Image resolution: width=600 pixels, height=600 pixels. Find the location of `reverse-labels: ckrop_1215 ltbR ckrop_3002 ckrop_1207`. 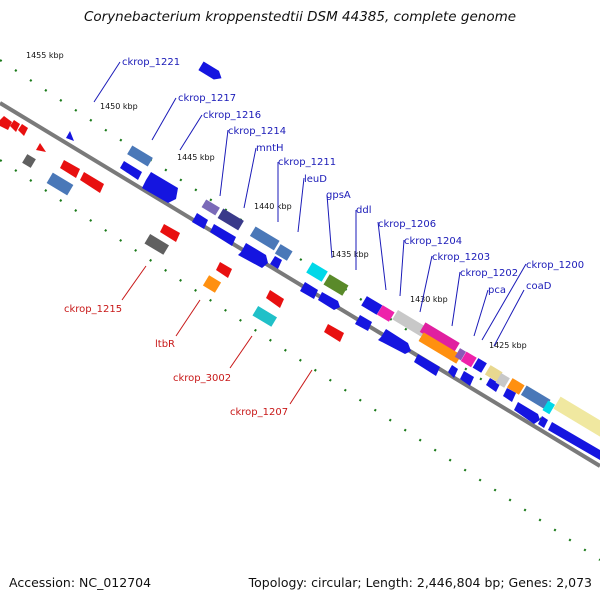

reverse-labels: ckrop_1215 ltbR ckrop_3002 ckrop_1207 is located at coordinates (176, 361).